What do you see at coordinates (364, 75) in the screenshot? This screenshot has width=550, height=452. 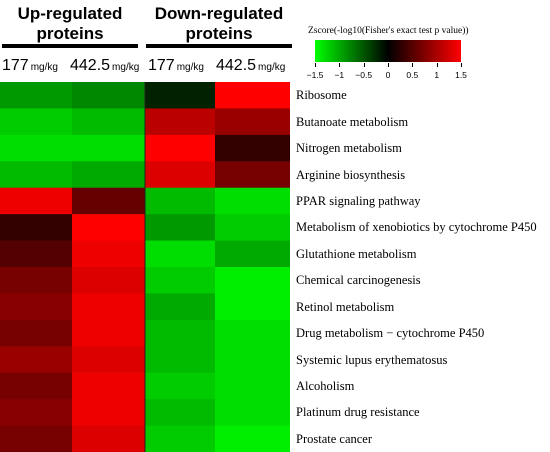 I see `colorbar-tick-label: −0.5` at bounding box center [364, 75].